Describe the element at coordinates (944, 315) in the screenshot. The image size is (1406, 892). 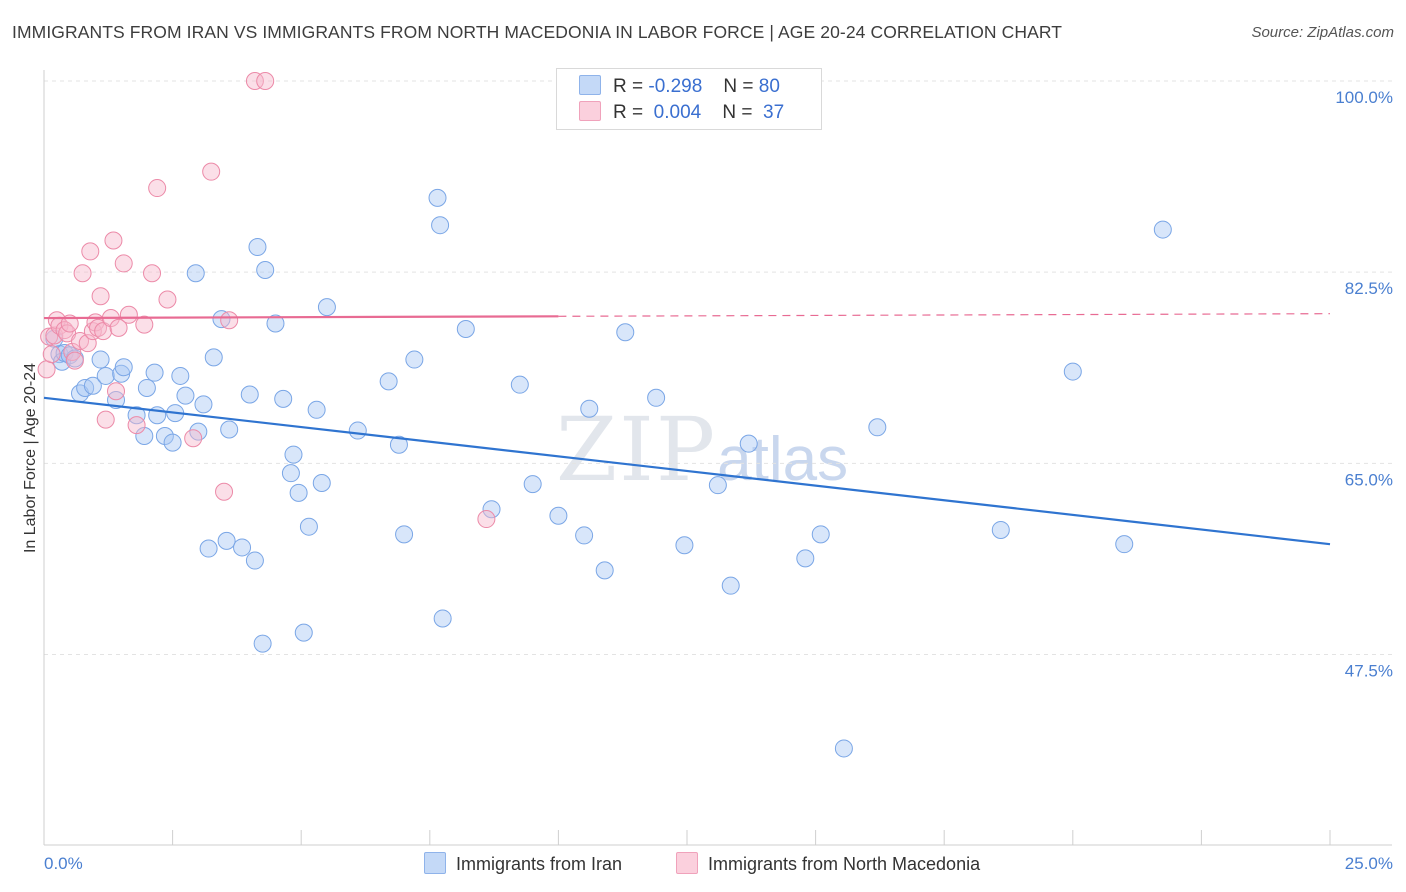
I see `macedonia-trend-line-dashed` at that location.